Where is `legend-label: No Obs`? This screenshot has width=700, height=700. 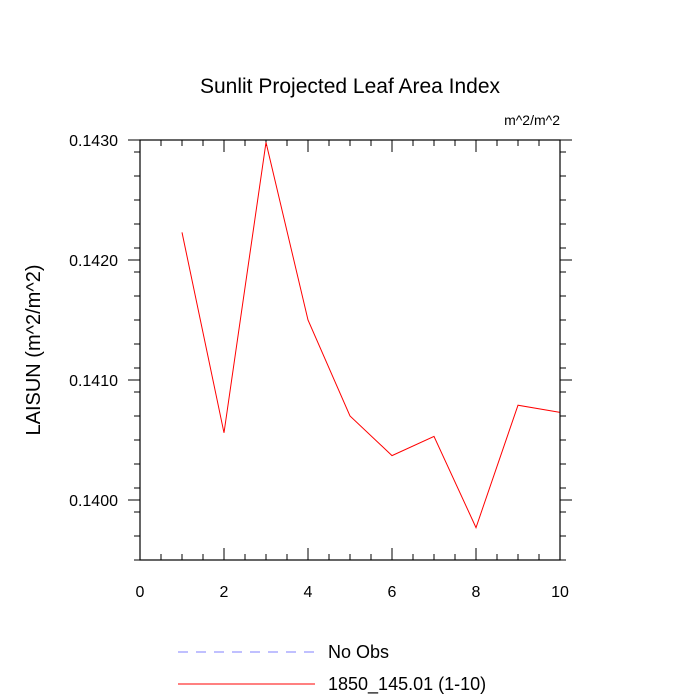
legend-label: No Obs is located at coordinates (358, 652).